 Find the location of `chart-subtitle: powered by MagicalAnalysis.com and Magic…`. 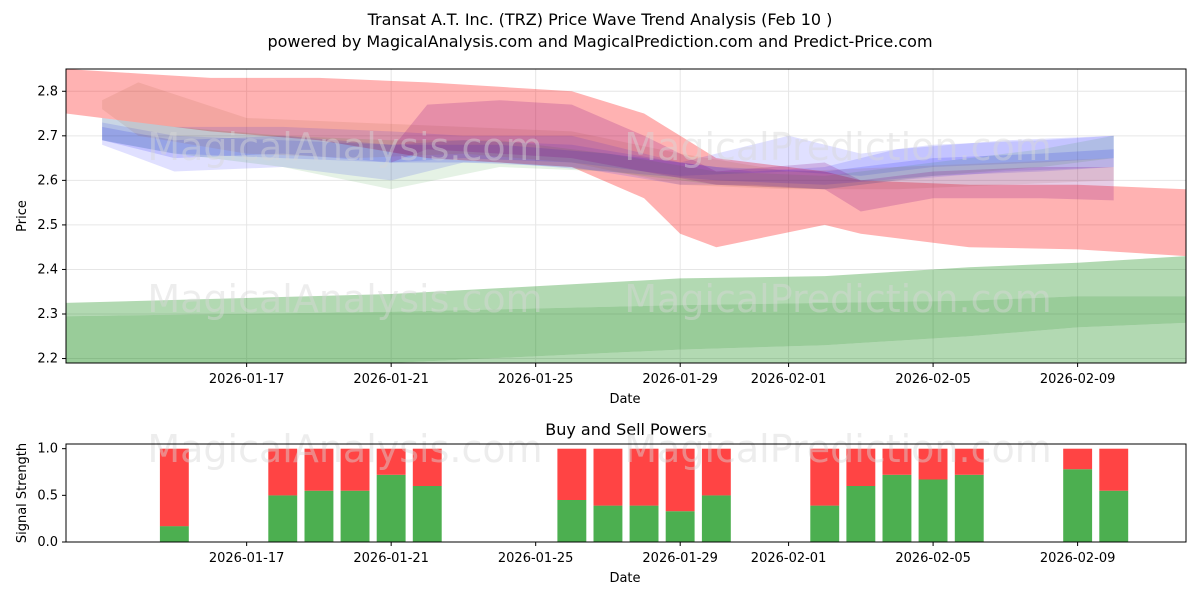

chart-subtitle: powered by MagicalAnalysis.com and Magic… is located at coordinates (599, 41).